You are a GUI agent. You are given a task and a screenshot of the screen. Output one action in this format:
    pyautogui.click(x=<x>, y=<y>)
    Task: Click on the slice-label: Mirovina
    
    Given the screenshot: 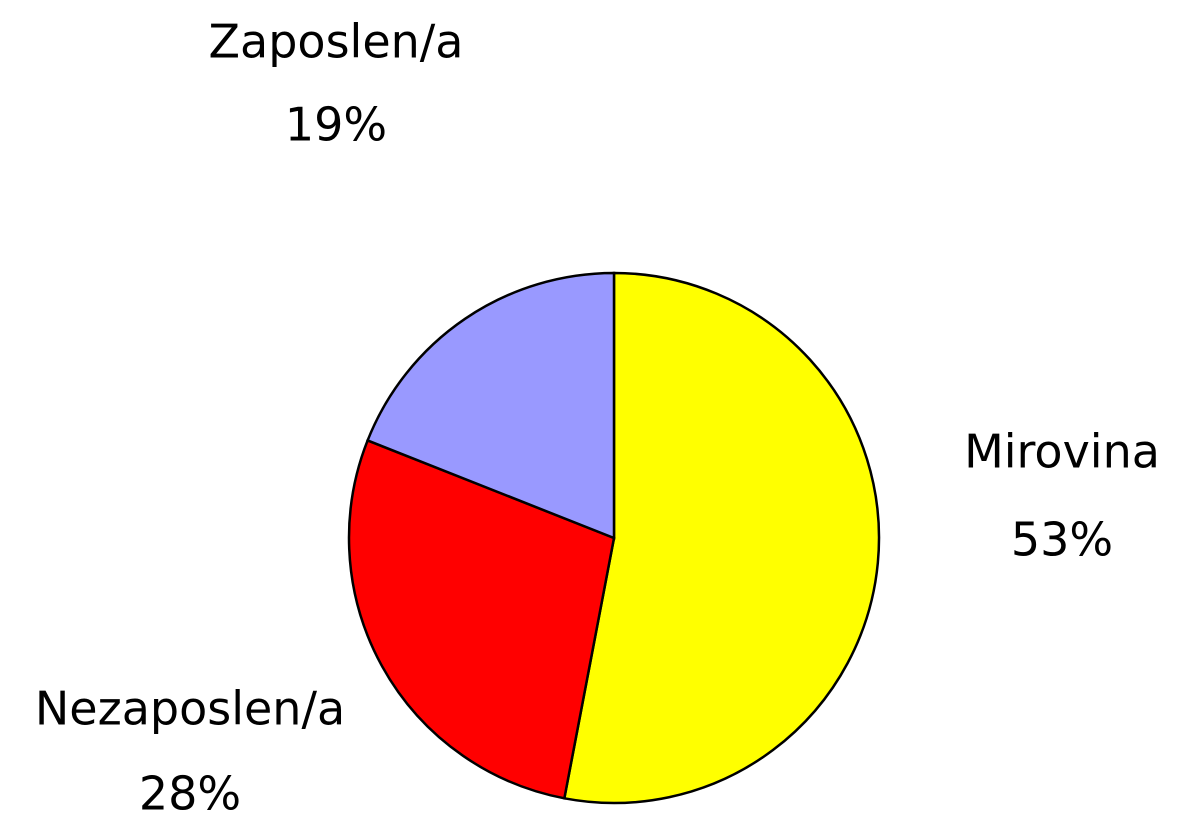 What is the action you would take?
    pyautogui.click(x=1062, y=452)
    